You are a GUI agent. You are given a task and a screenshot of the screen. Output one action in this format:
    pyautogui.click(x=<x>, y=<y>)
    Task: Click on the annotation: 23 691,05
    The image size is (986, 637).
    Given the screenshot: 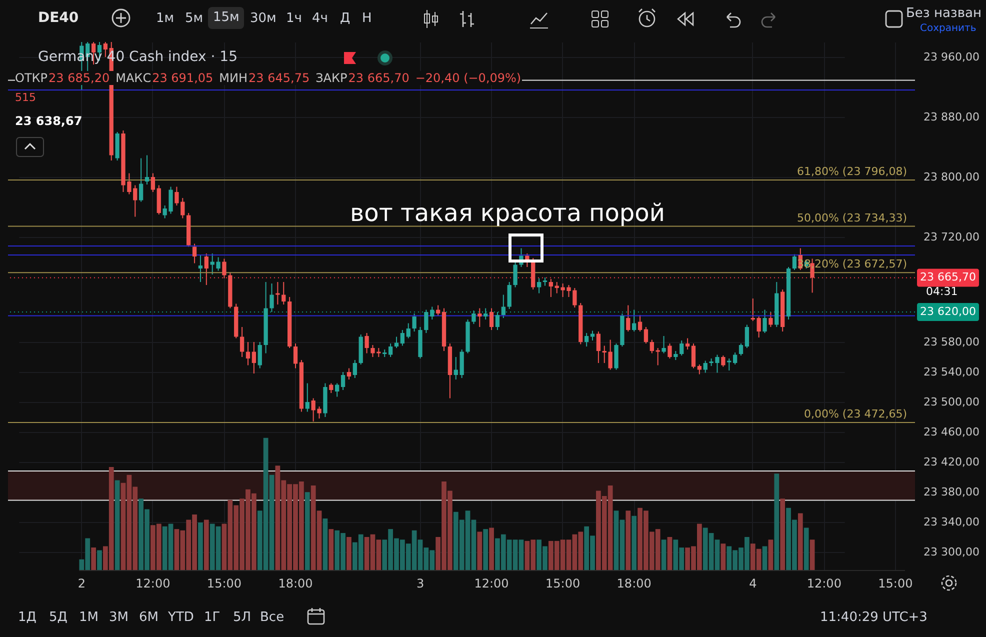 What is the action you would take?
    pyautogui.click(x=183, y=78)
    